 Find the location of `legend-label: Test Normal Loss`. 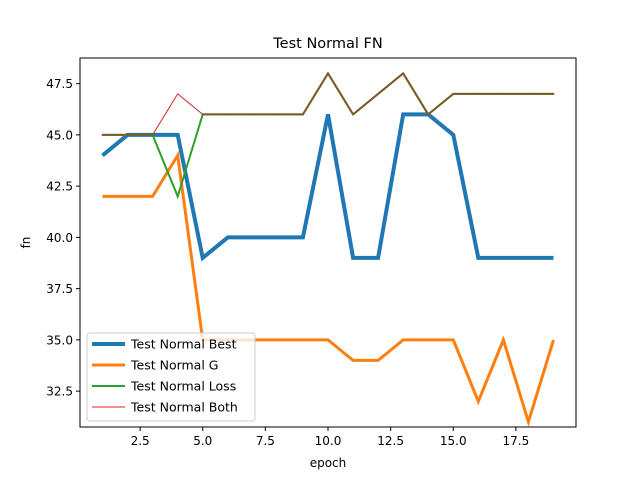

legend-label: Test Normal Loss is located at coordinates (183, 386).